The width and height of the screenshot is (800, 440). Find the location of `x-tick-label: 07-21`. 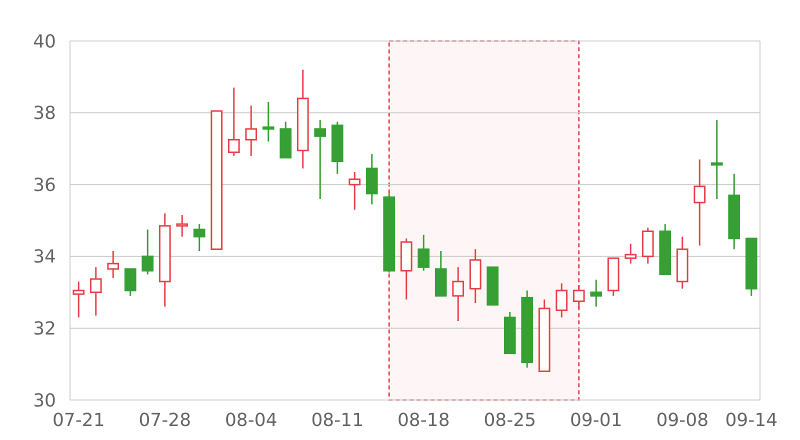

x-tick-label: 07-21 is located at coordinates (78, 420).